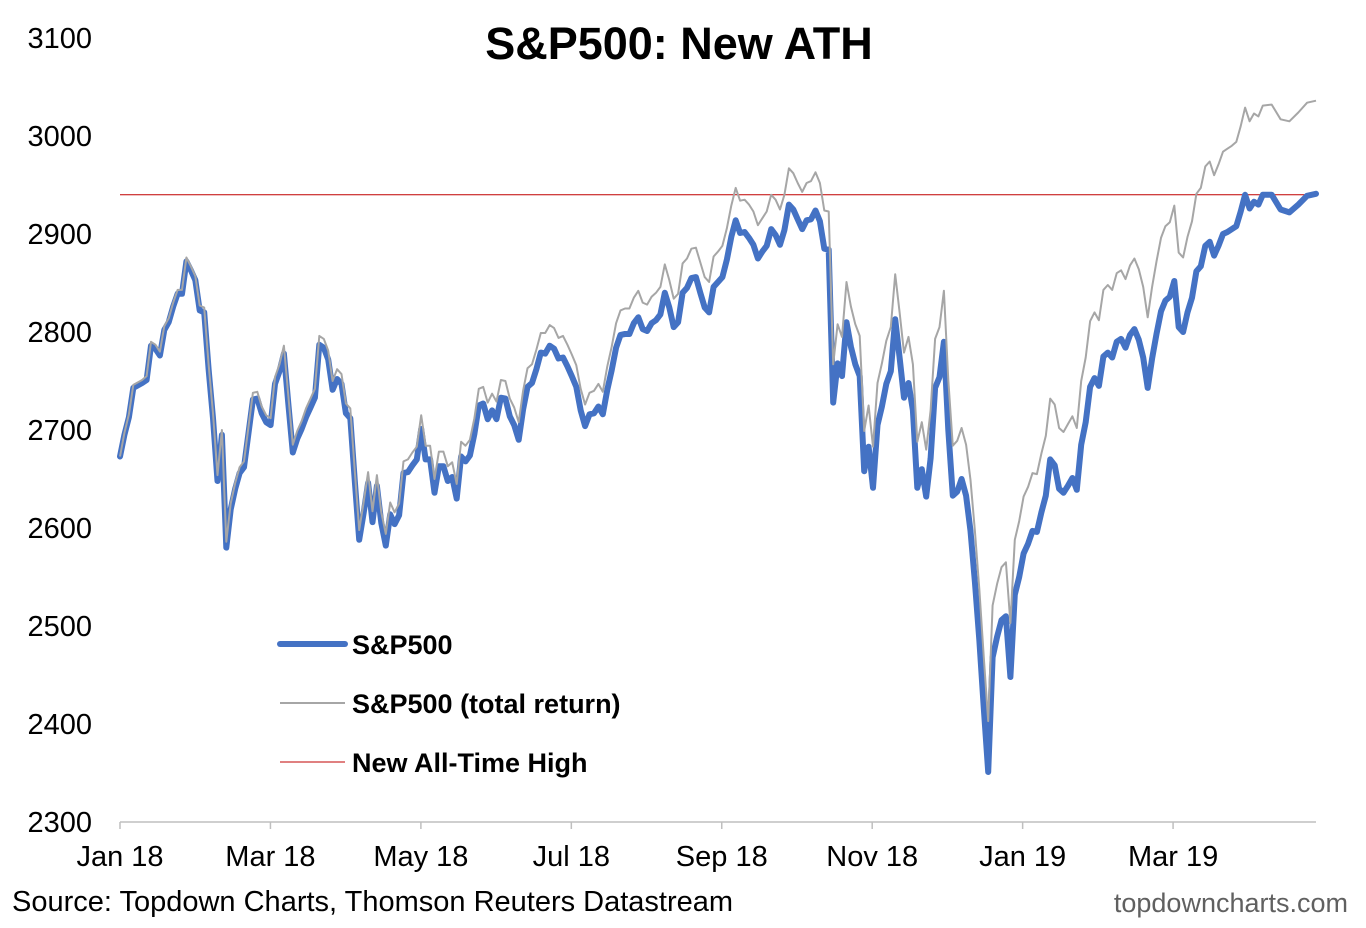  I want to click on y-tick-label: 3000, so click(59, 137).